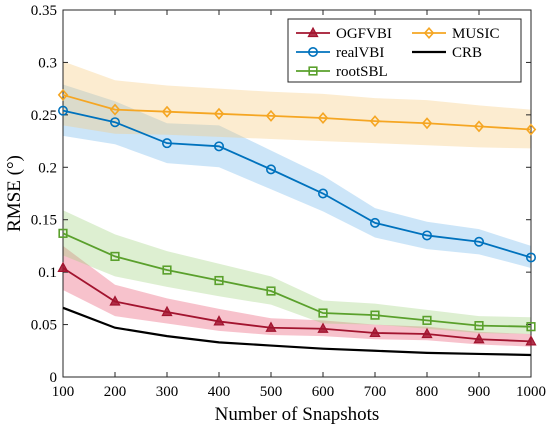 This screenshot has height=432, width=550. I want to click on x-tick-label: 400, so click(219, 392).